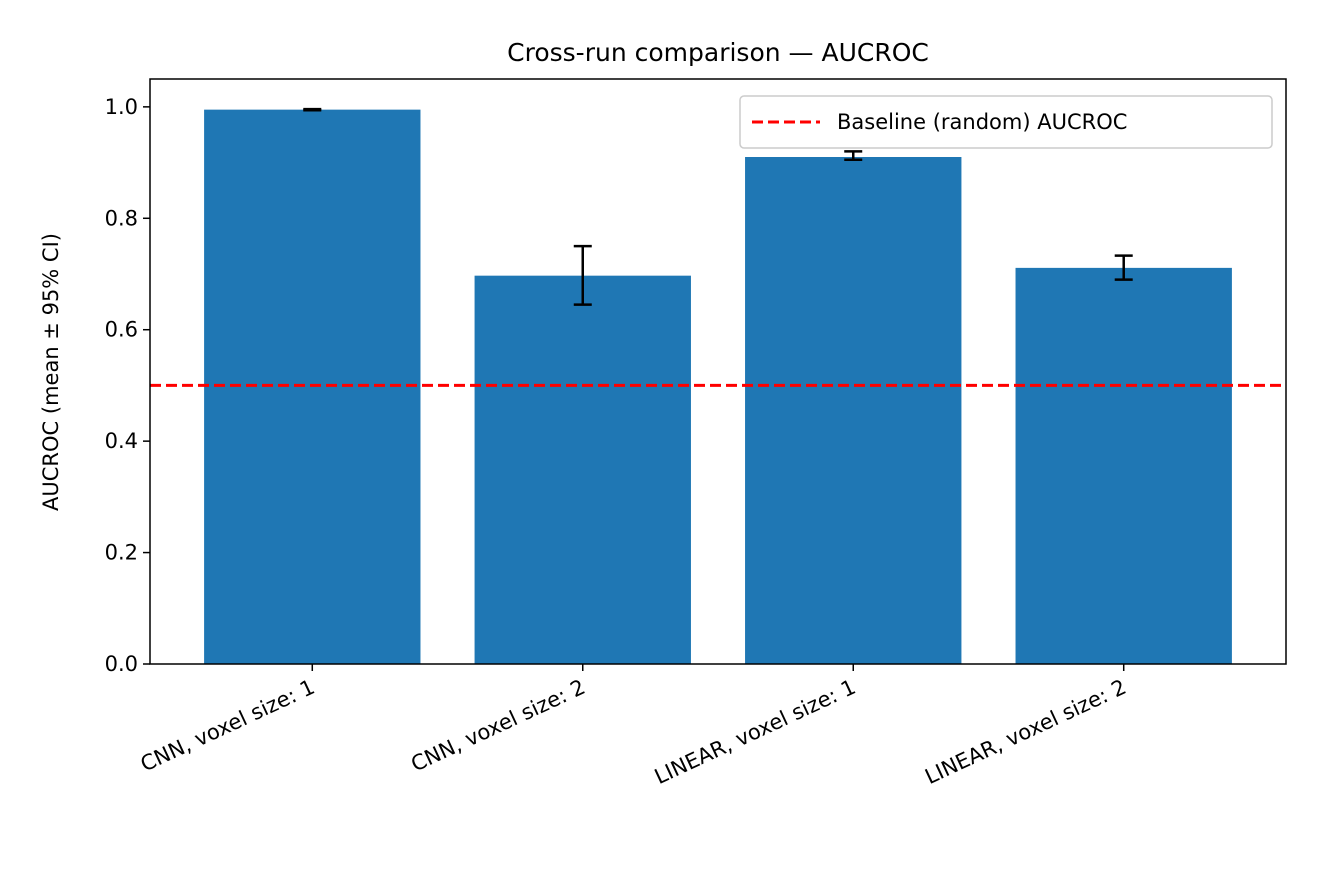  Describe the element at coordinates (121, 441) in the screenshot. I see `y-tick-label-2: 0.4` at that location.